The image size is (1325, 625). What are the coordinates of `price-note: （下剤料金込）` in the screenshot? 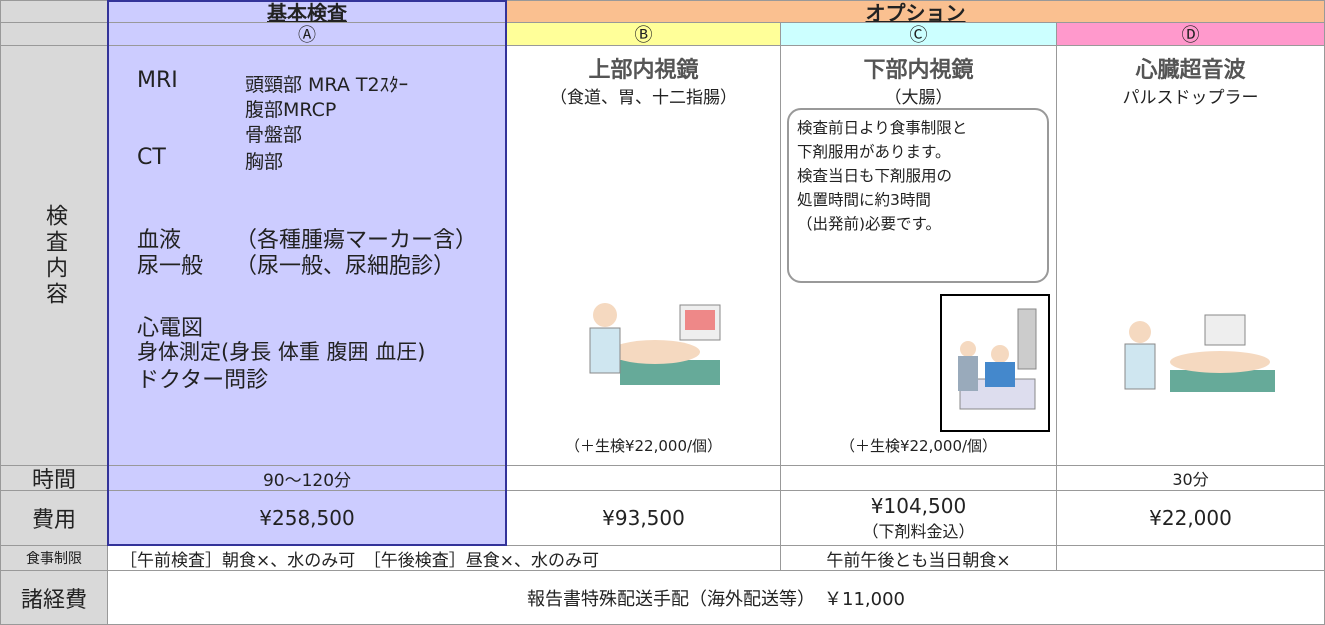 It's located at (918, 531).